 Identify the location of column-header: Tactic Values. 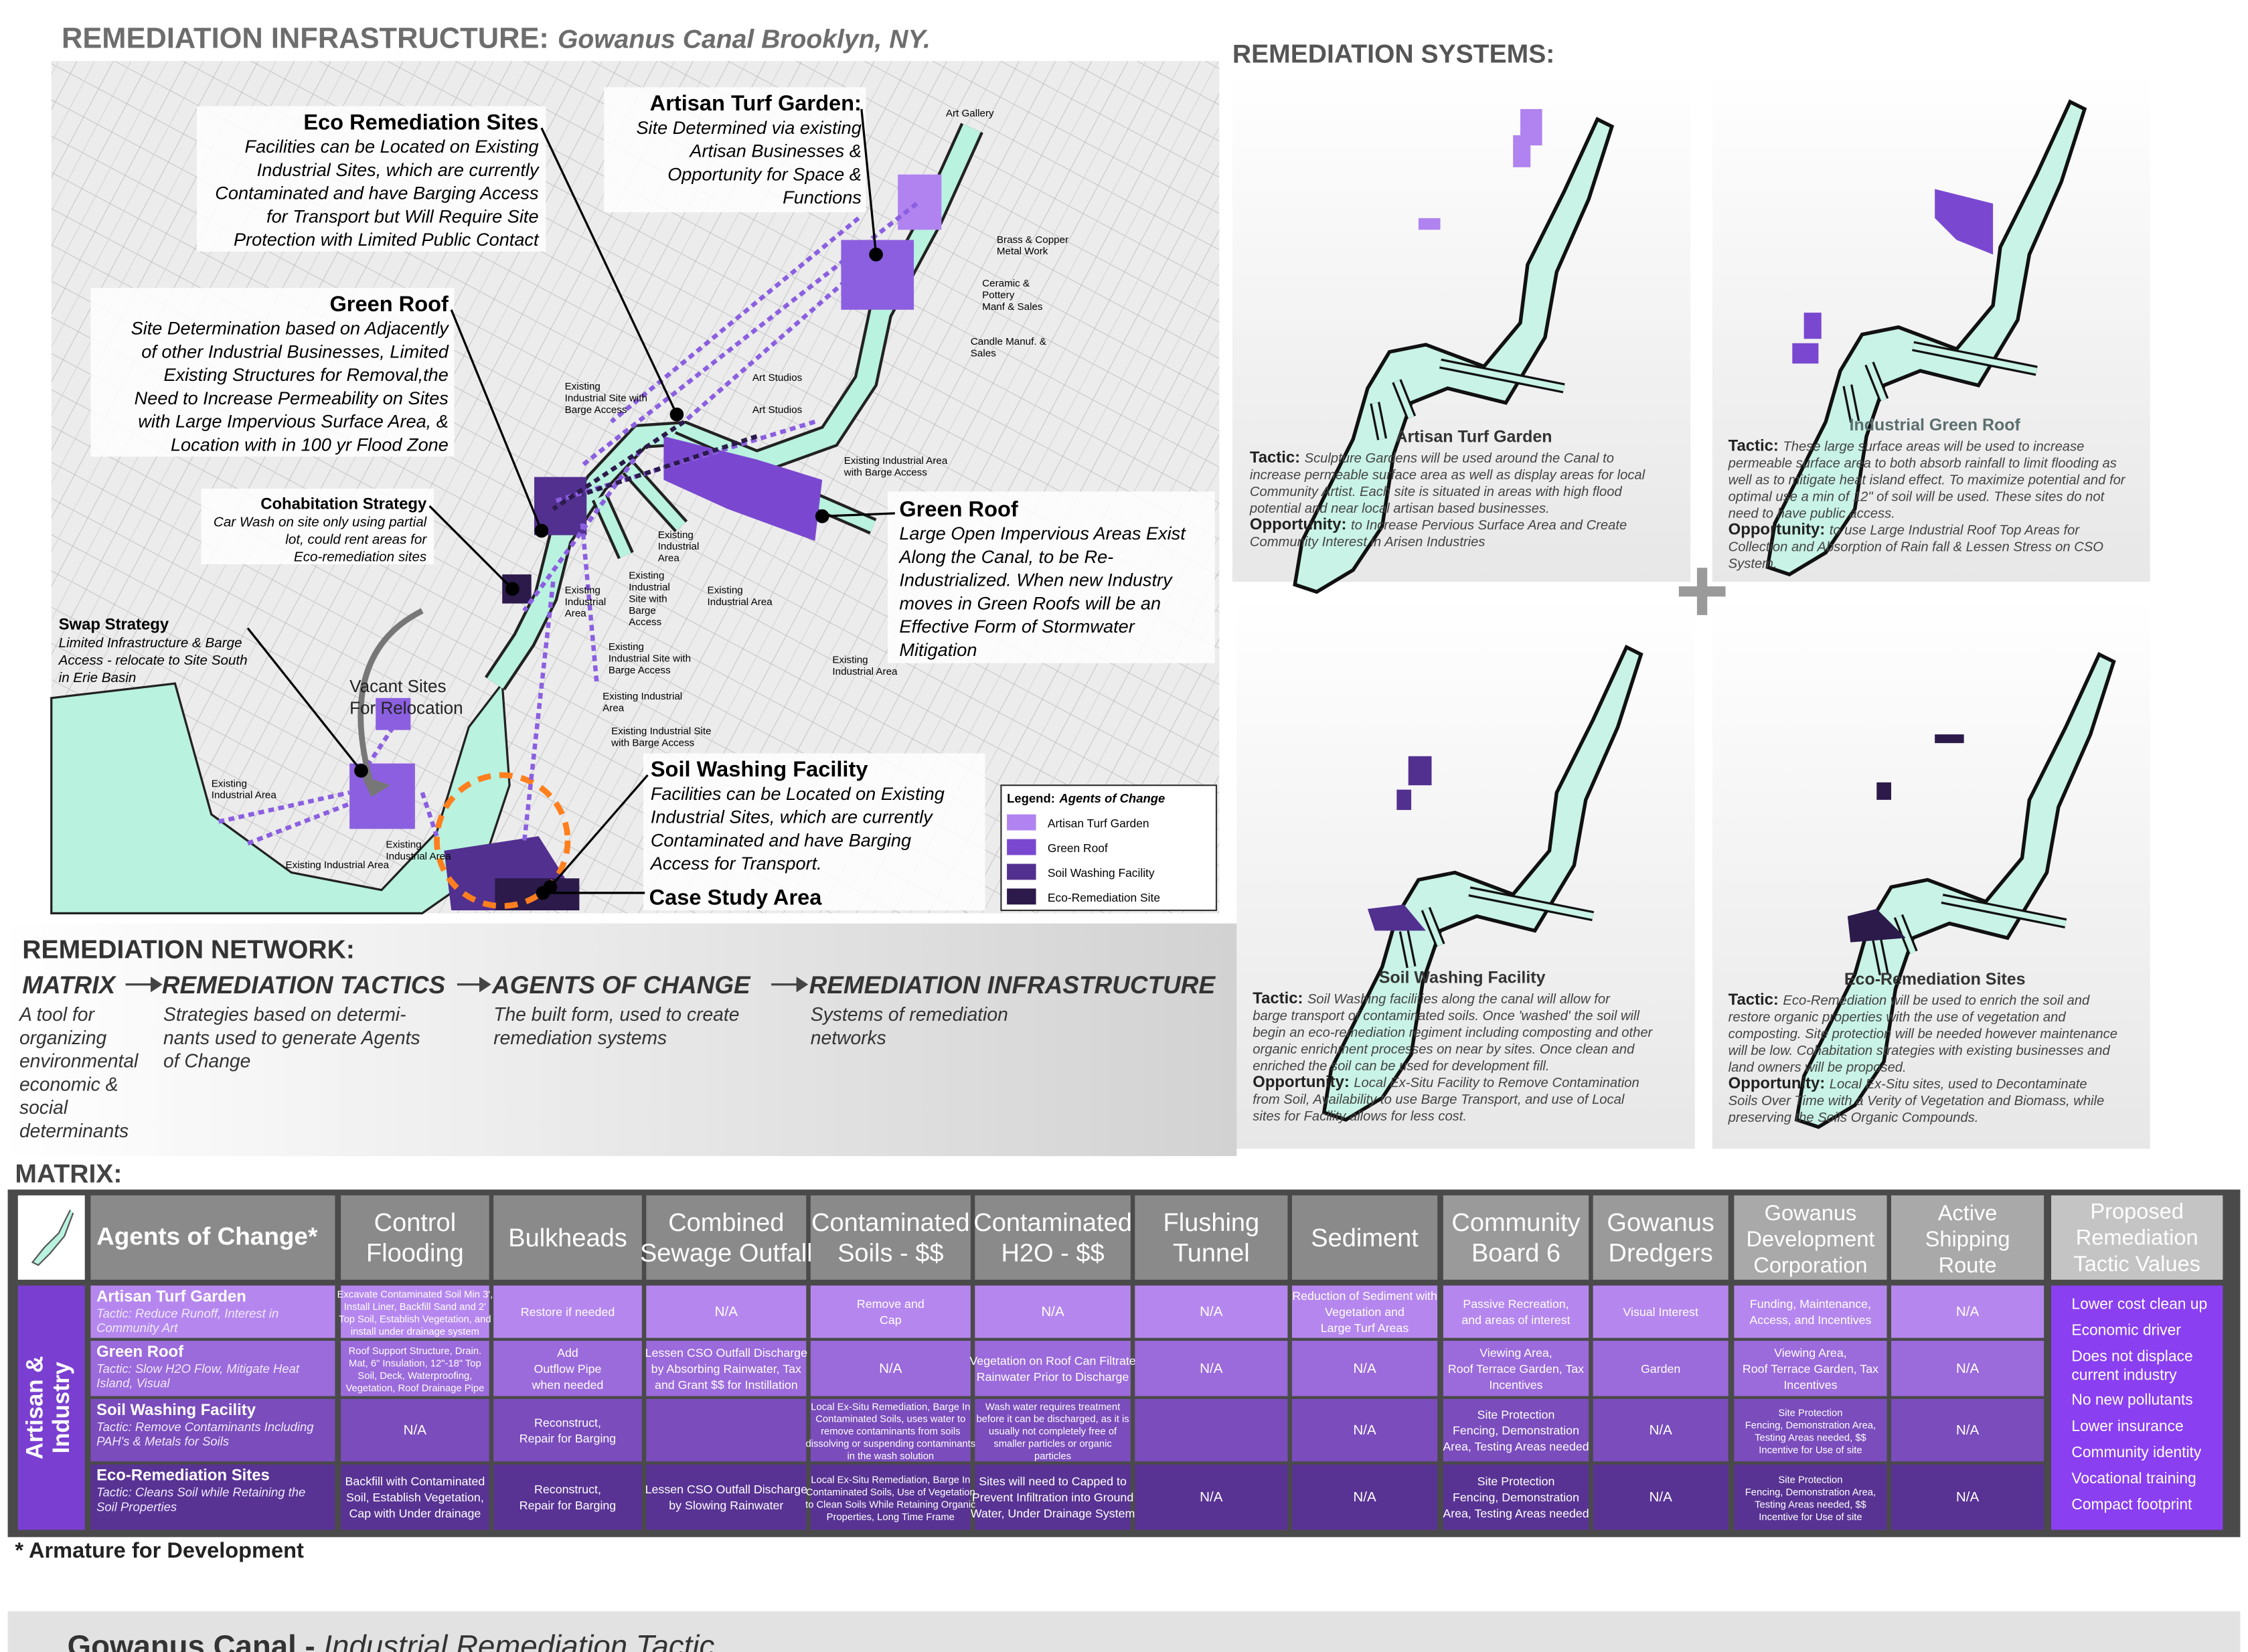
(2136, 1264).